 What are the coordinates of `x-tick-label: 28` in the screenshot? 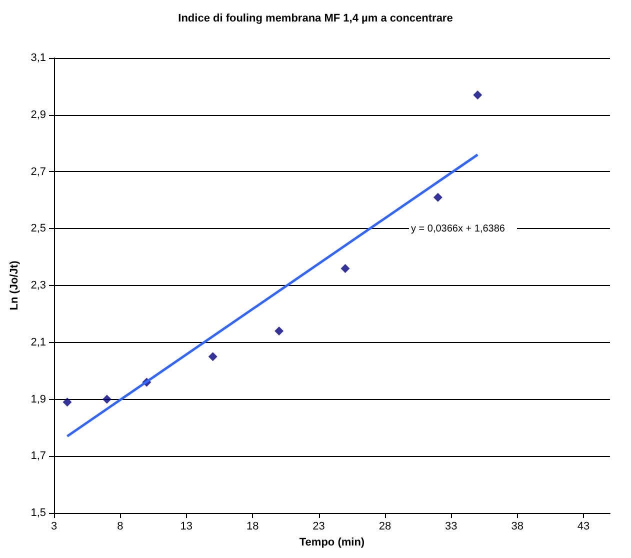 It's located at (385, 526).